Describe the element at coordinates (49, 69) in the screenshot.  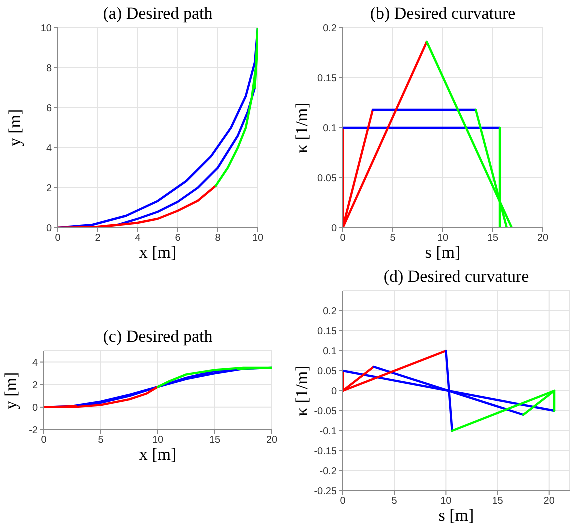
I see `y-tick-label: 8` at that location.